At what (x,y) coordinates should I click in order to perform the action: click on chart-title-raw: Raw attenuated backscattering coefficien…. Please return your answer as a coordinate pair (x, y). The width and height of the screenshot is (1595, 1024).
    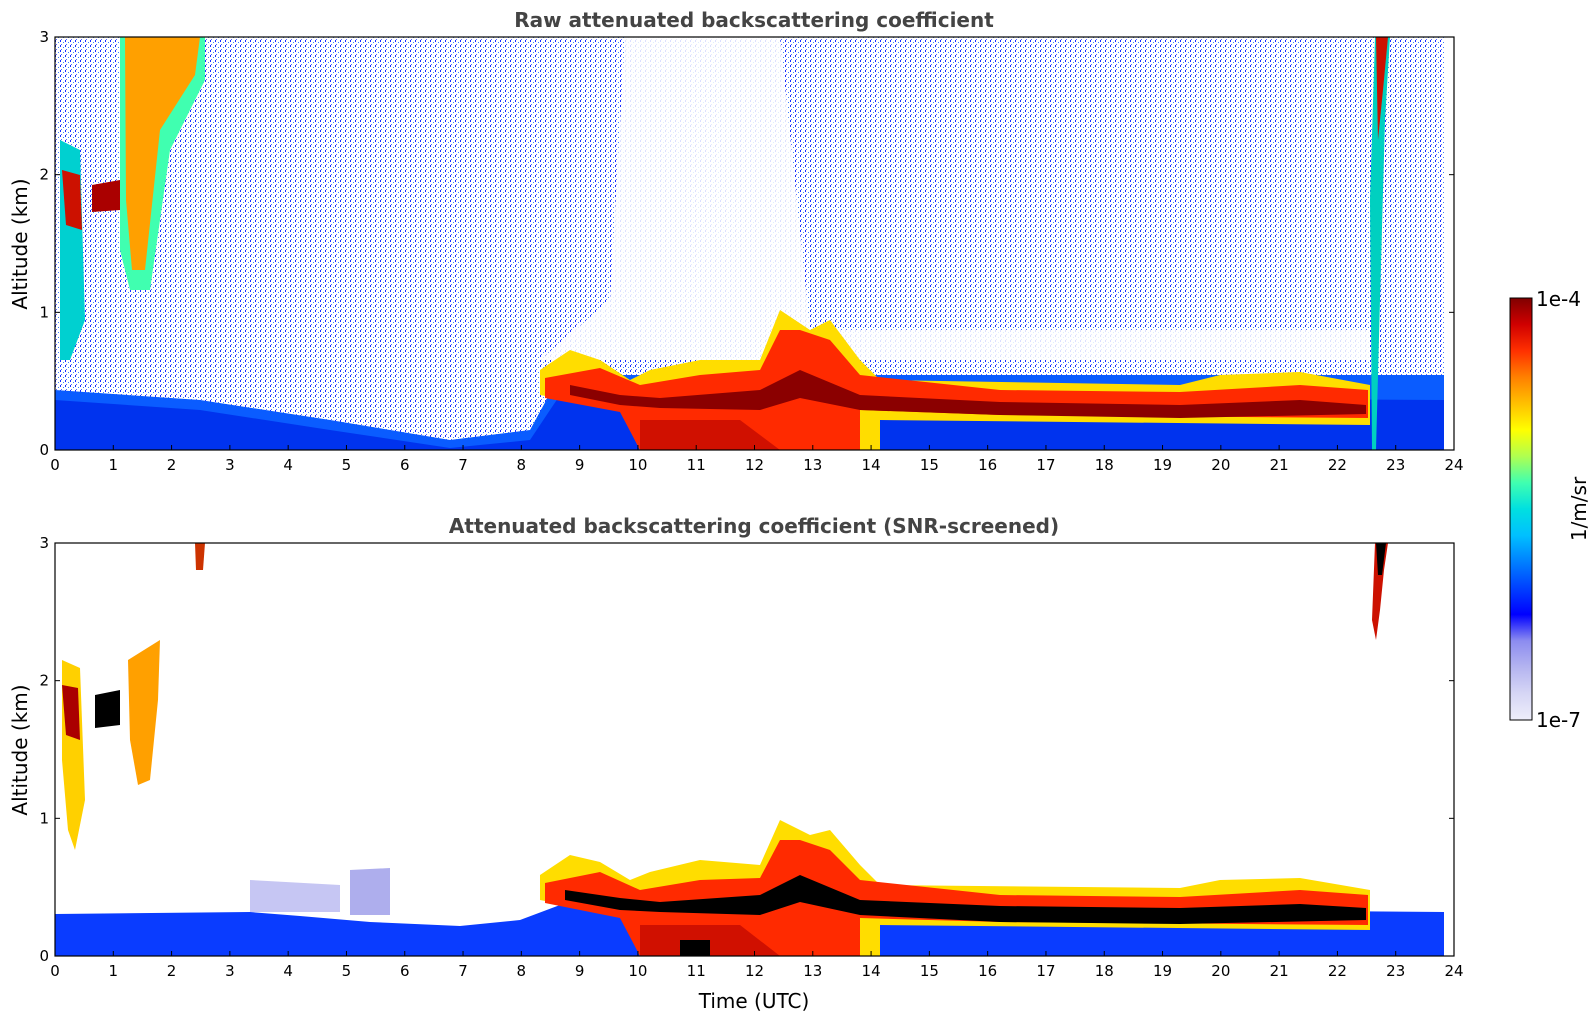
    Looking at the image, I should click on (754, 20).